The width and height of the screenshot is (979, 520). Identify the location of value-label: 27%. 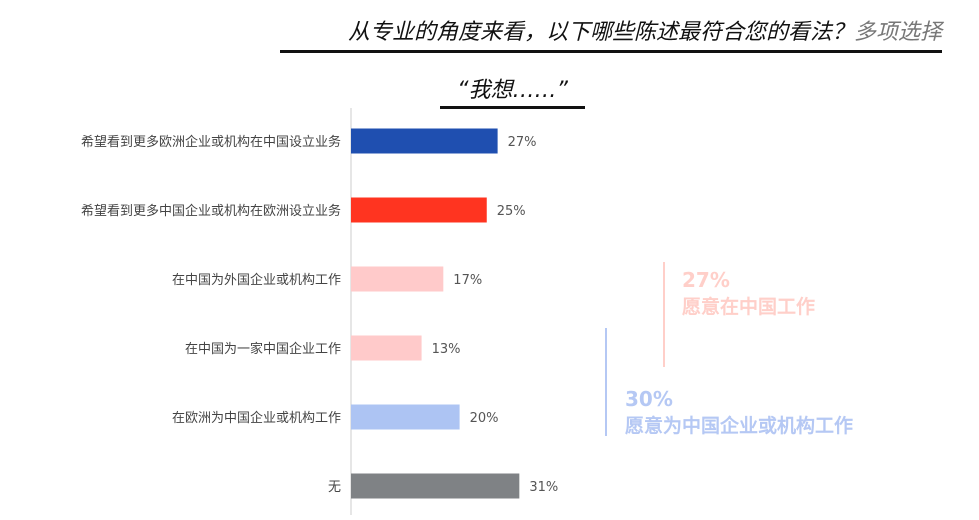
(522, 142).